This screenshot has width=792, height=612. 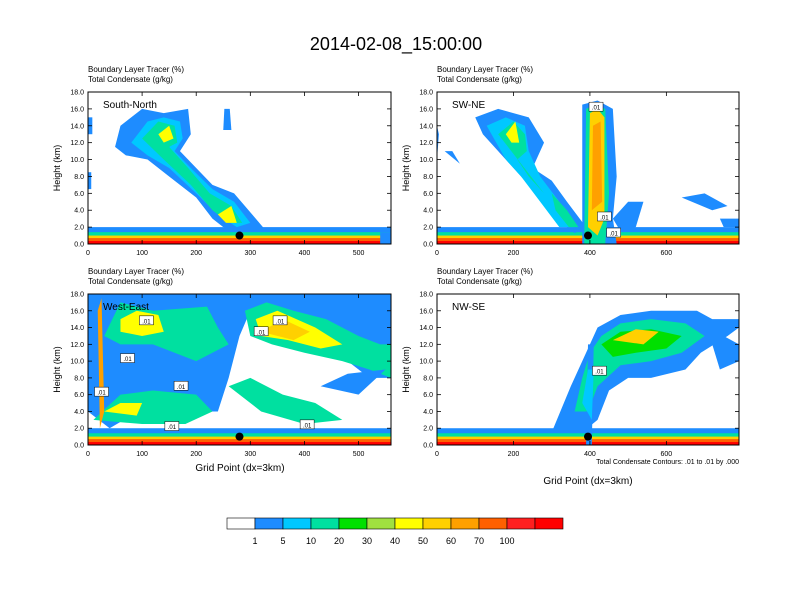 I want to click on colorbar-label: 70, so click(x=479, y=541).